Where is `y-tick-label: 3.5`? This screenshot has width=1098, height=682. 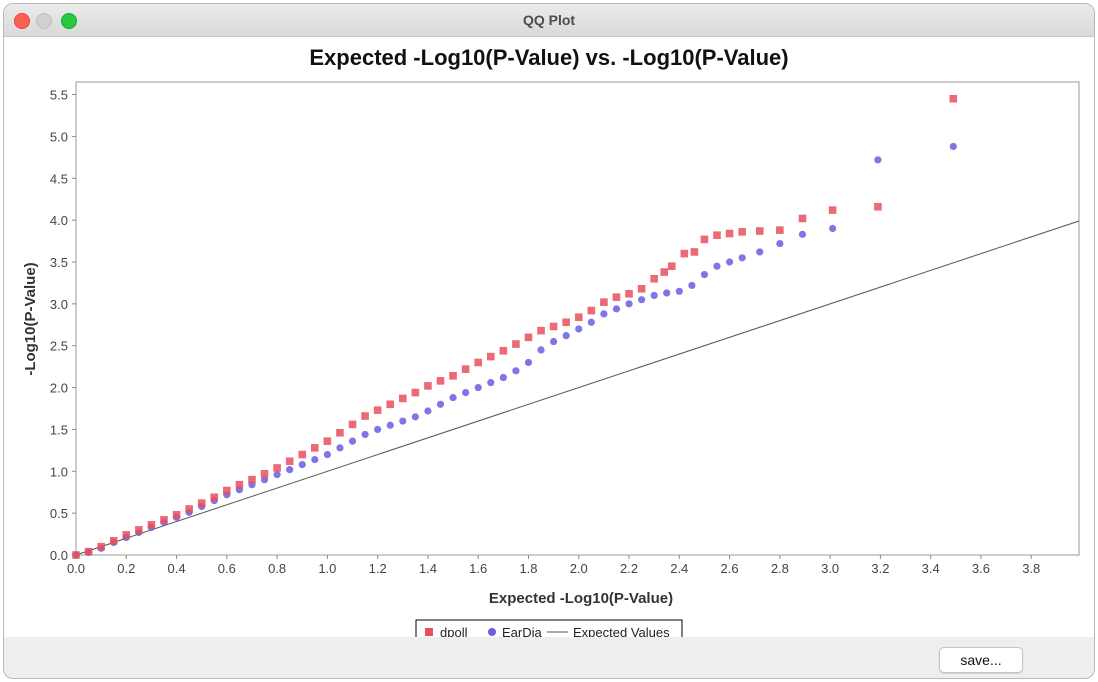 y-tick-label: 3.5 is located at coordinates (59, 262).